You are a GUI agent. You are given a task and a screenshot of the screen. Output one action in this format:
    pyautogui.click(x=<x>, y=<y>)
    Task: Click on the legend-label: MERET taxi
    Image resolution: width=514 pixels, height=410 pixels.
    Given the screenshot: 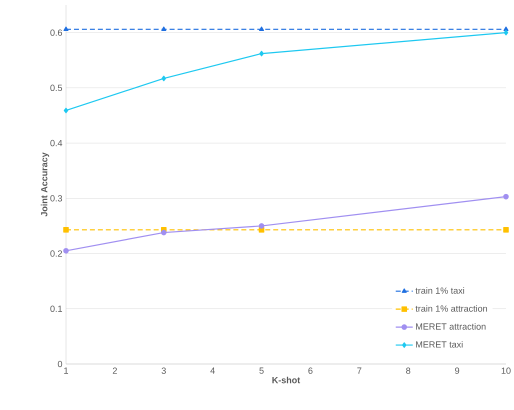 What is the action you would take?
    pyautogui.click(x=439, y=344)
    